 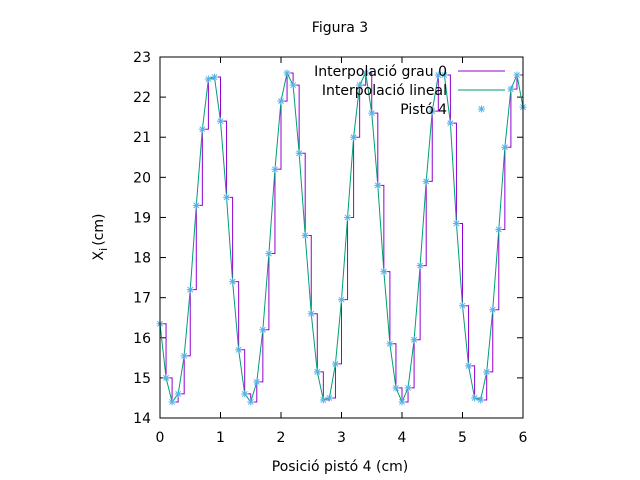 What do you see at coordinates (523, 438) in the screenshot?
I see `x-tick-label: 6` at bounding box center [523, 438].